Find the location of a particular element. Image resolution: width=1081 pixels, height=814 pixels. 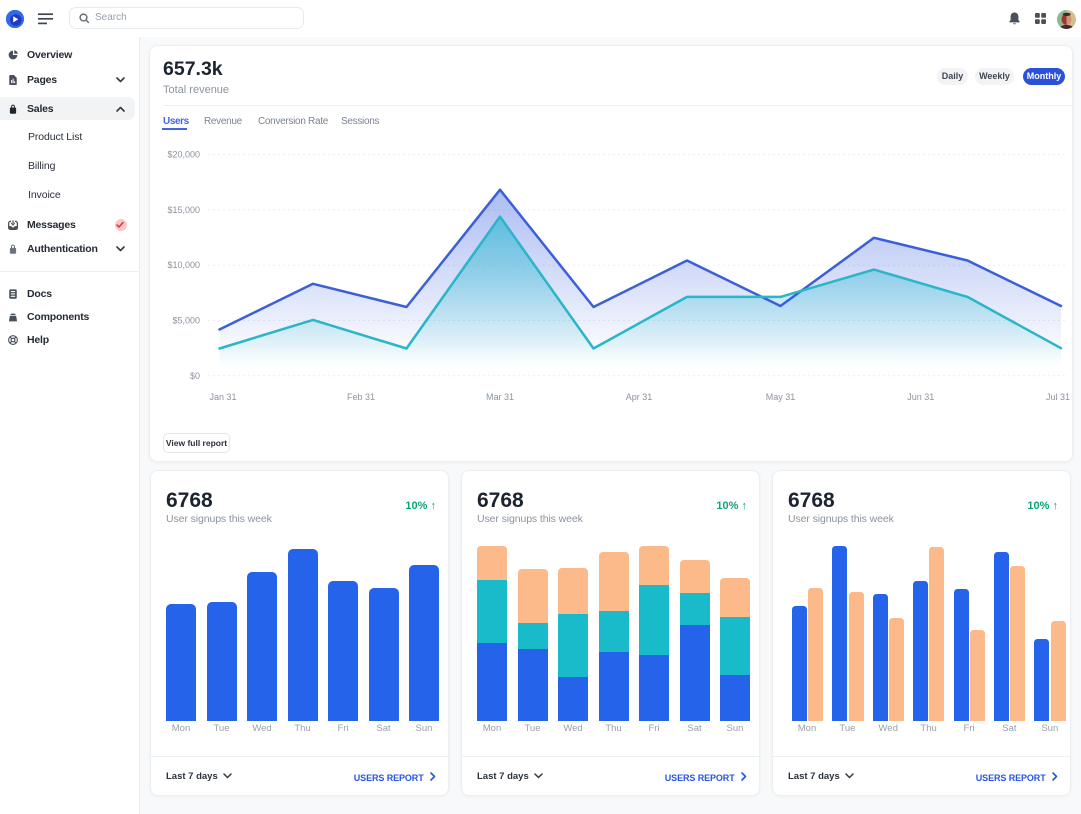

svg-text: $10,000 is located at coordinates (183, 265).